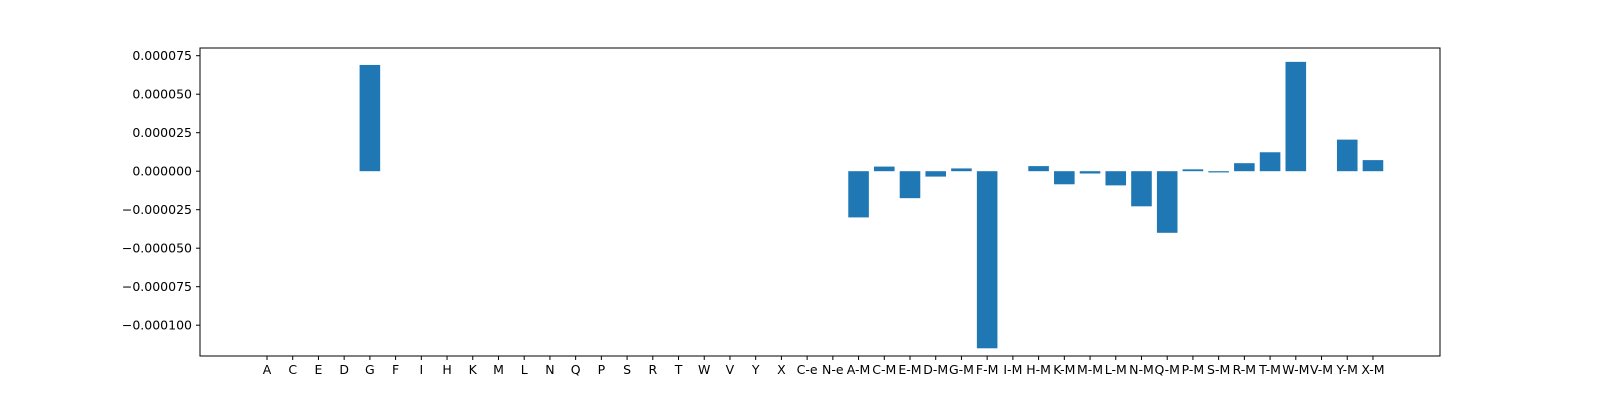  I want to click on y-tick-label: −0.000075, so click(157, 286).